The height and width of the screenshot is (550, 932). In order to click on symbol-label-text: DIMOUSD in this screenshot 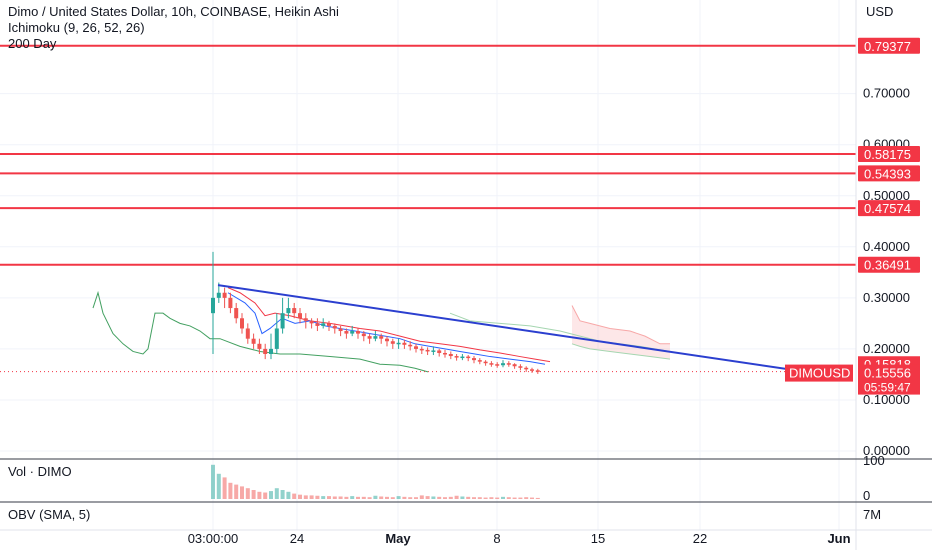, I will do `click(819, 373)`.